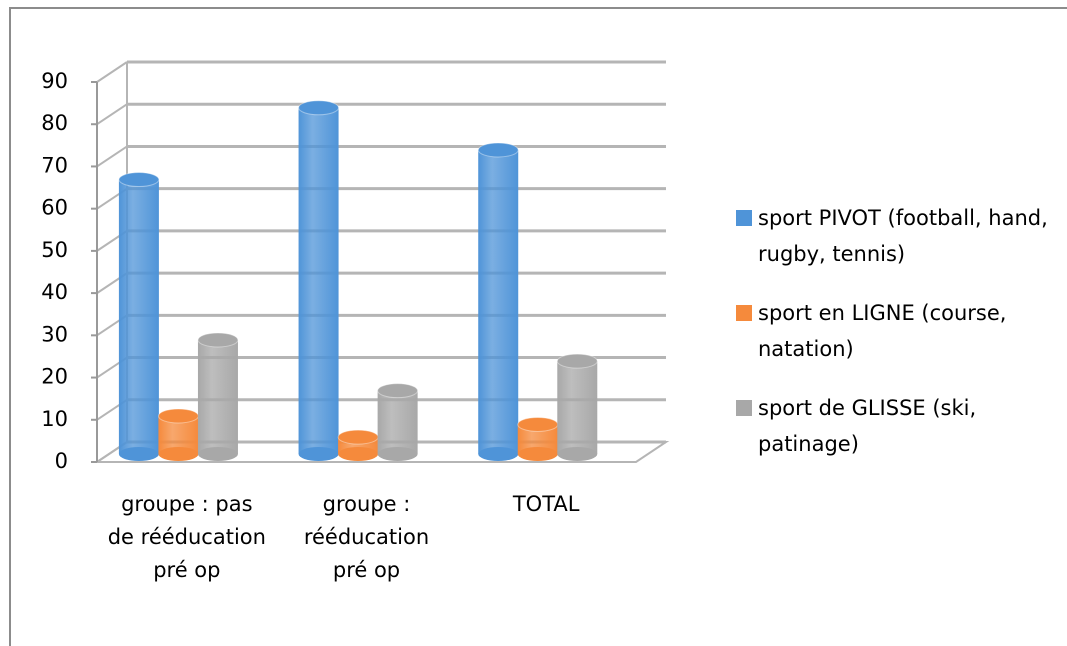  I want to click on y-tick-label: 20, so click(54, 377).